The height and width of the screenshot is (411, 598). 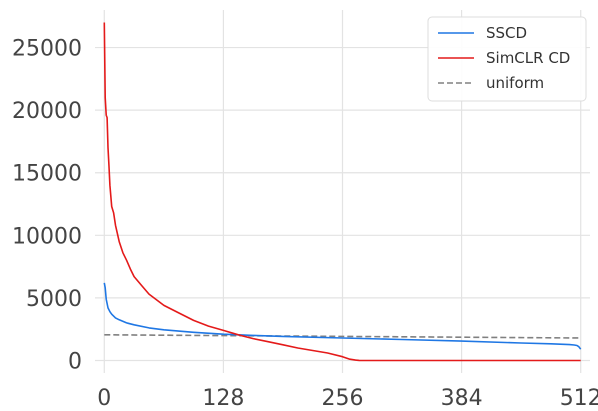 I want to click on series-line-uniform, so click(x=342, y=336).